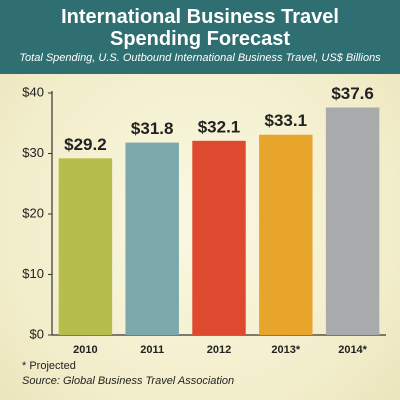 The width and height of the screenshot is (400, 400). What do you see at coordinates (285, 350) in the screenshot?
I see `x-tick-label: 2013*` at bounding box center [285, 350].